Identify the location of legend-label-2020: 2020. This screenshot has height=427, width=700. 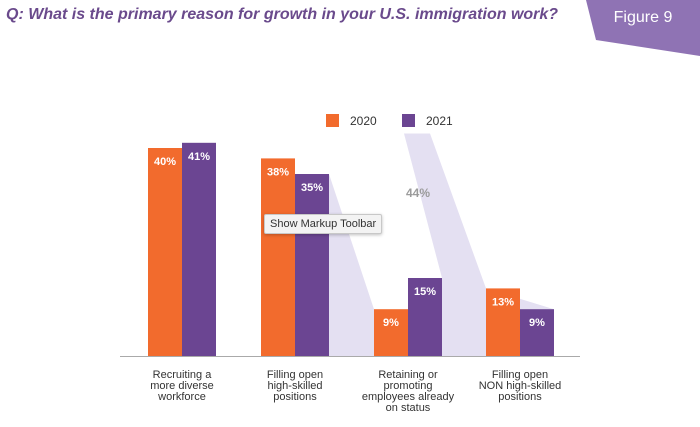
(363, 121).